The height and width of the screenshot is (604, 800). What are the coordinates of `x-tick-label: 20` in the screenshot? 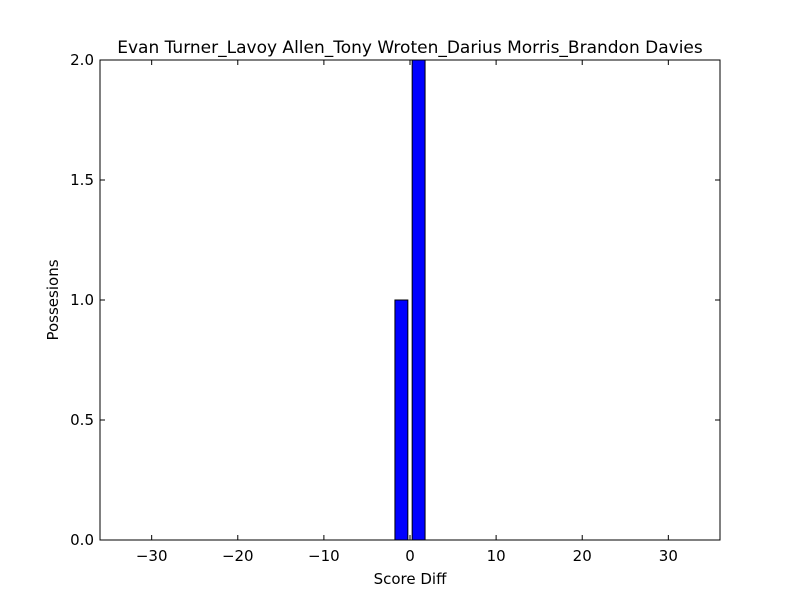 It's located at (582, 556).